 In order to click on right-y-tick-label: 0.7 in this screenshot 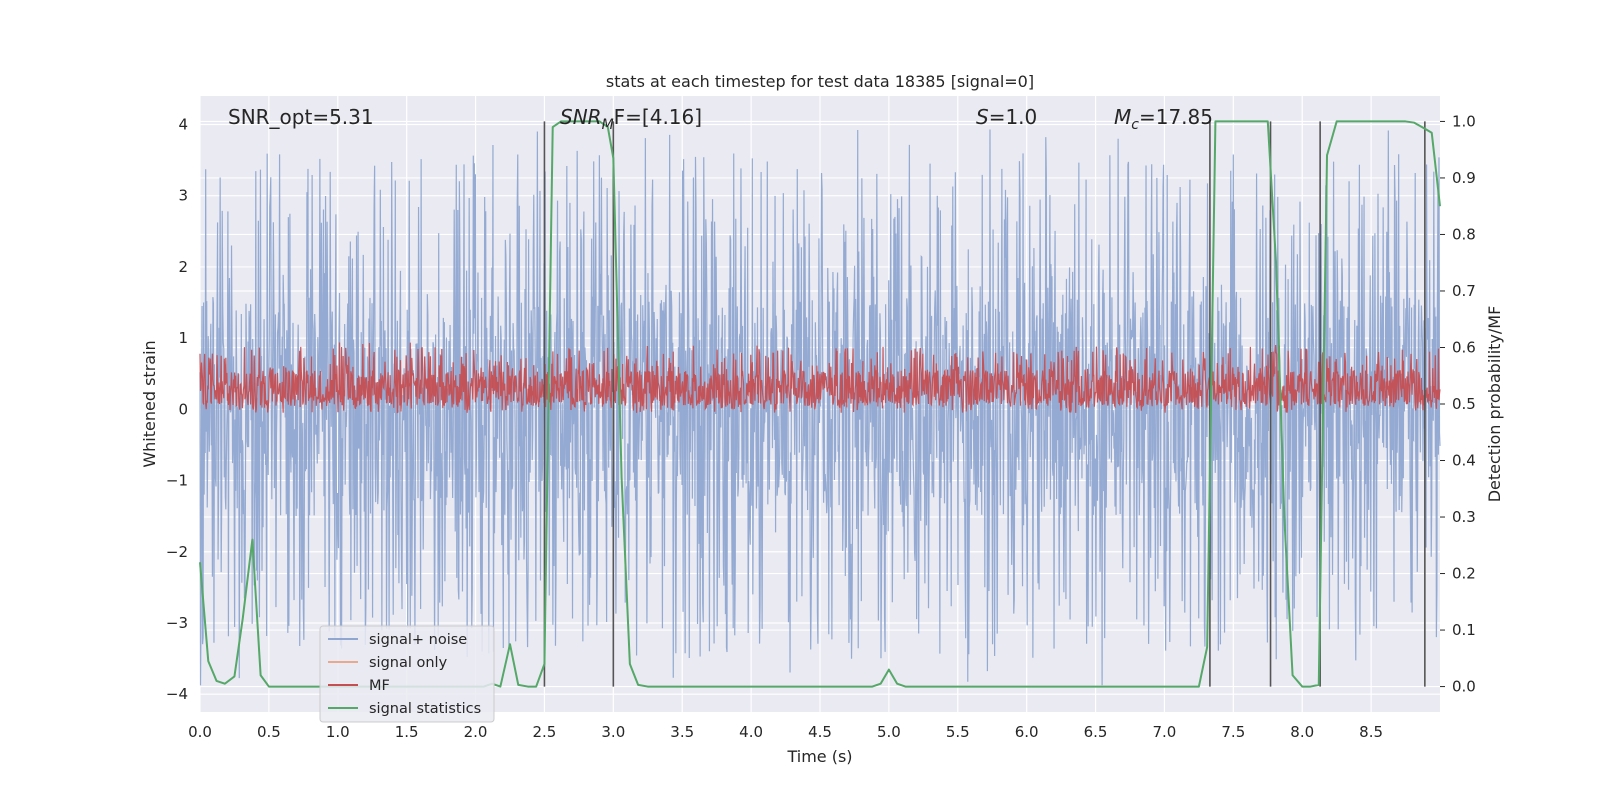, I will do `click(1464, 291)`.